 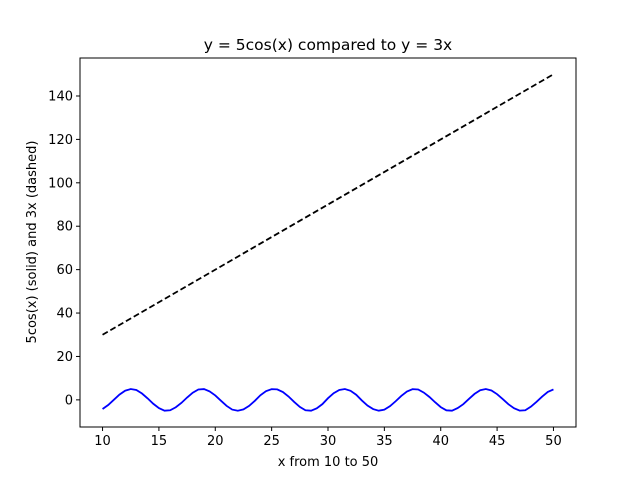 What do you see at coordinates (102, 441) in the screenshot?
I see `x-tick-label: 10` at bounding box center [102, 441].